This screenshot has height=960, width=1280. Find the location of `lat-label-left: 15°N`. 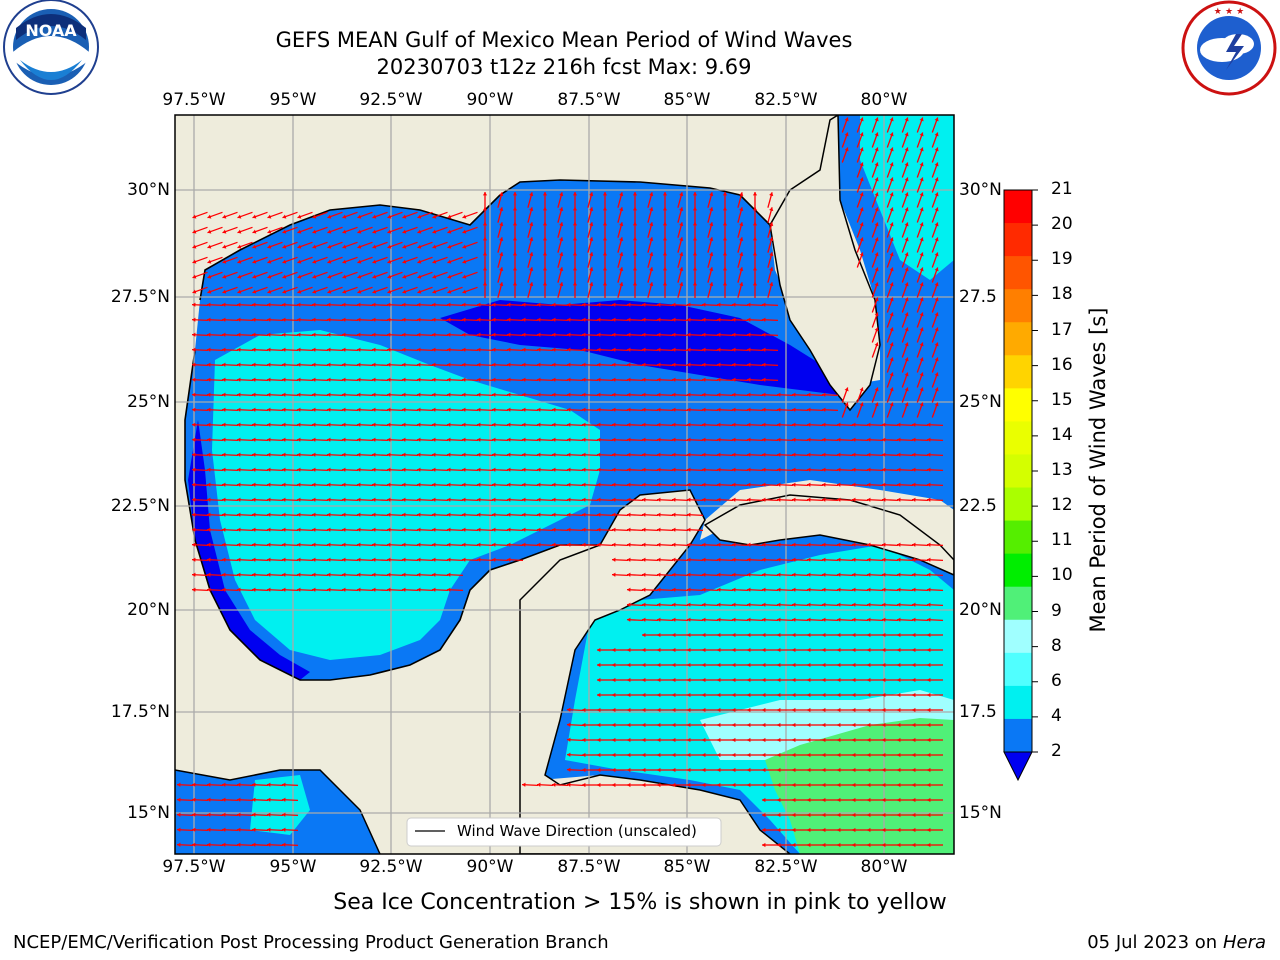

lat-label-left: 15°N is located at coordinates (148, 813).